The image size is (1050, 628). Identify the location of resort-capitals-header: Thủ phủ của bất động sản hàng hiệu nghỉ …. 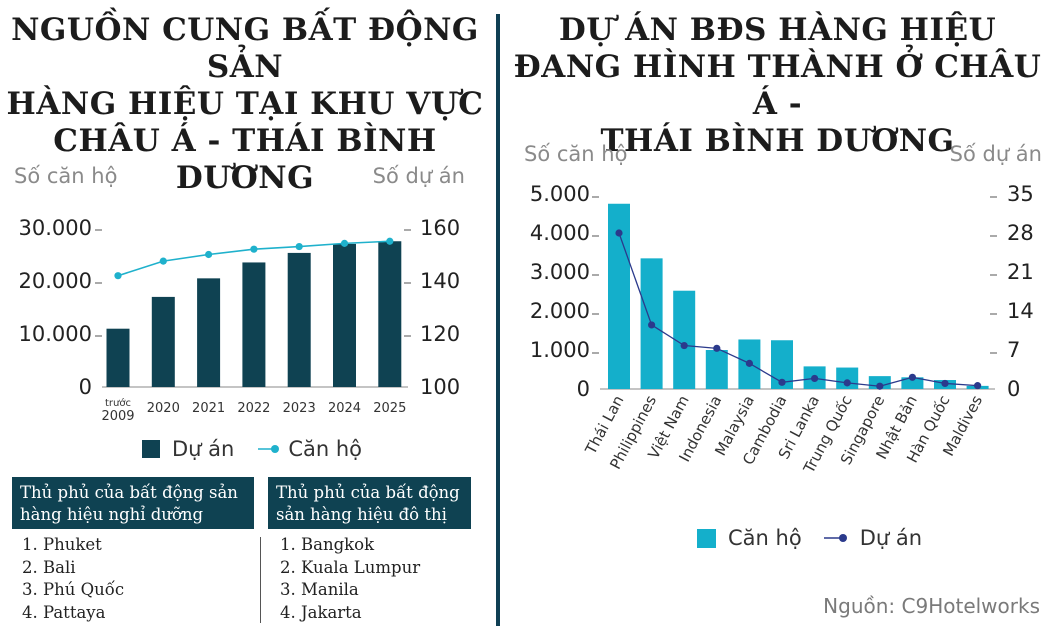
(133, 503).